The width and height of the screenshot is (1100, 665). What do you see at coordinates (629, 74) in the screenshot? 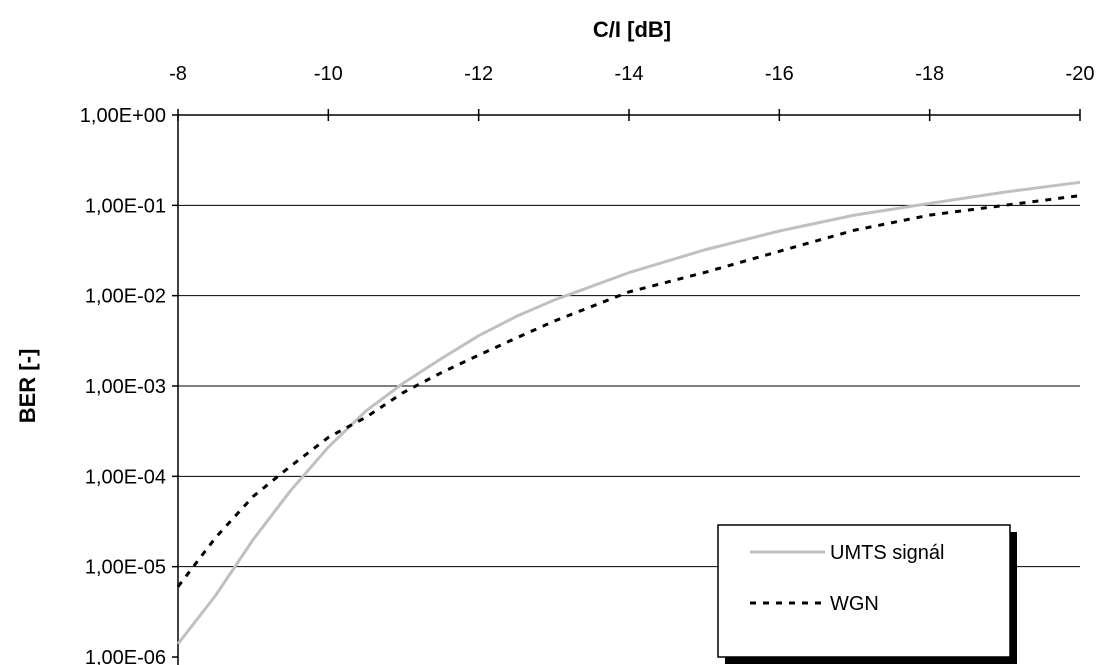
I see `x-tick-label: -14` at bounding box center [629, 74].